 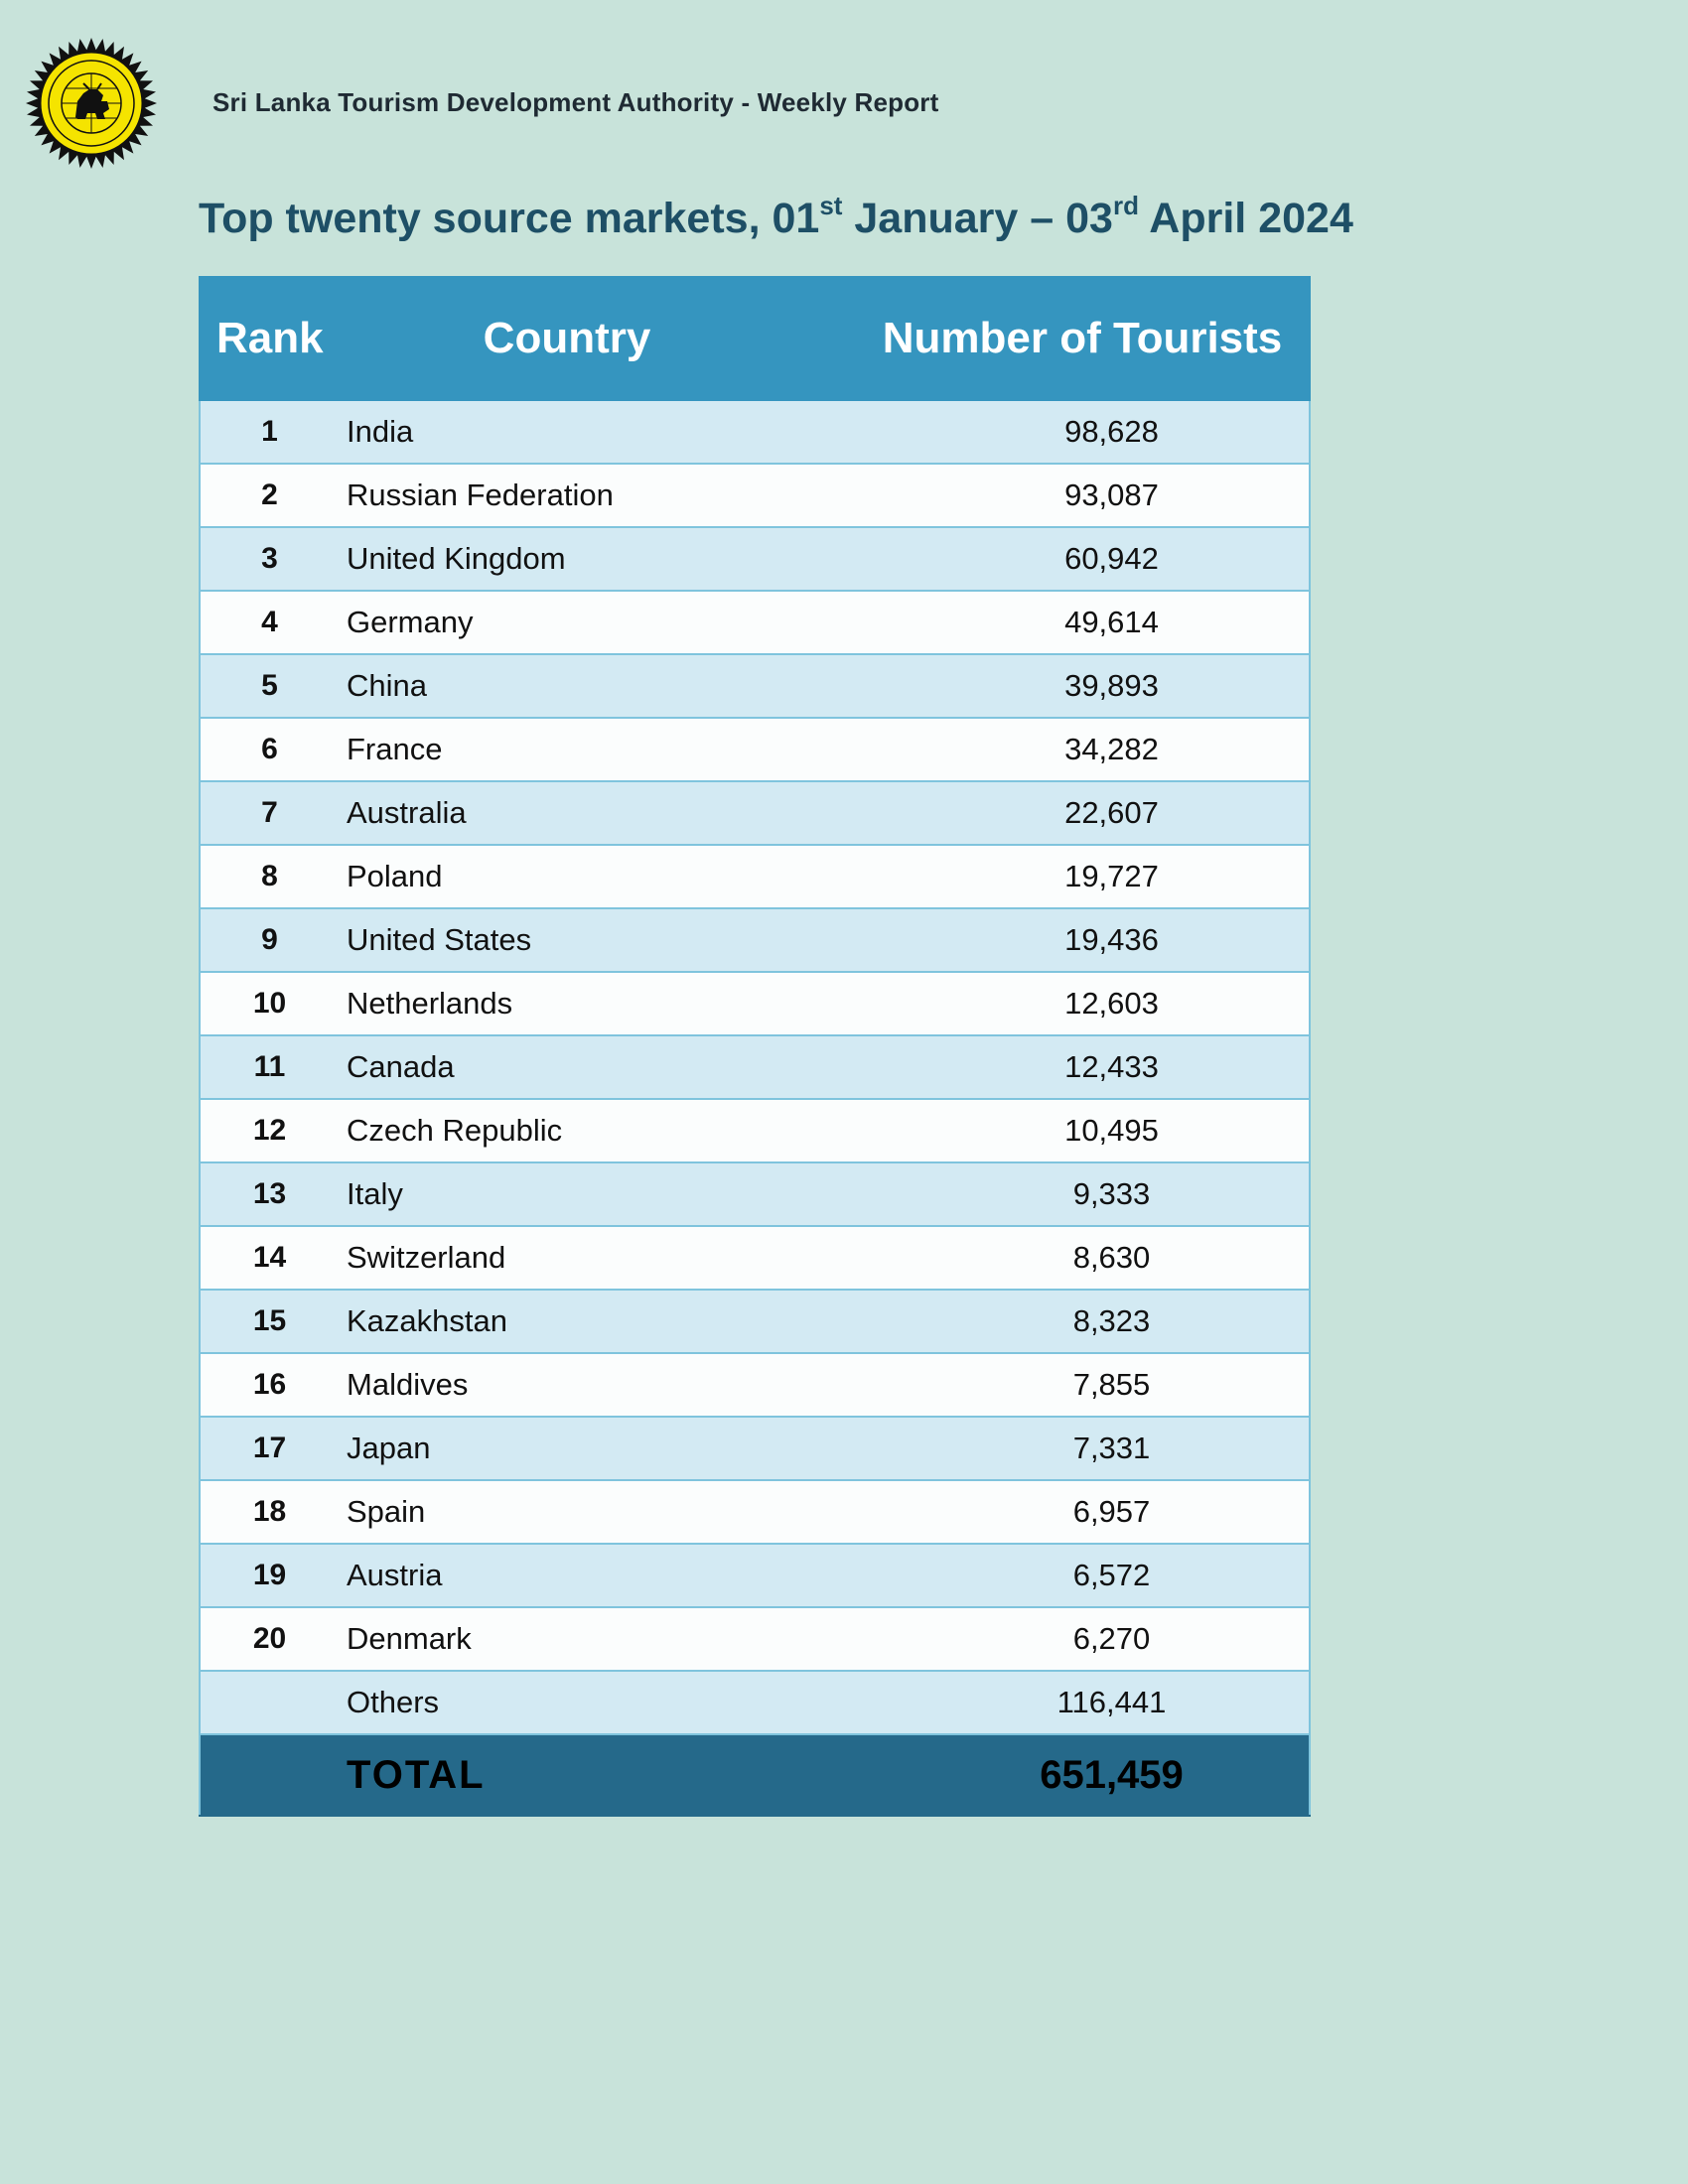 What do you see at coordinates (269, 1321) in the screenshot?
I see `rank-cell: 15` at bounding box center [269, 1321].